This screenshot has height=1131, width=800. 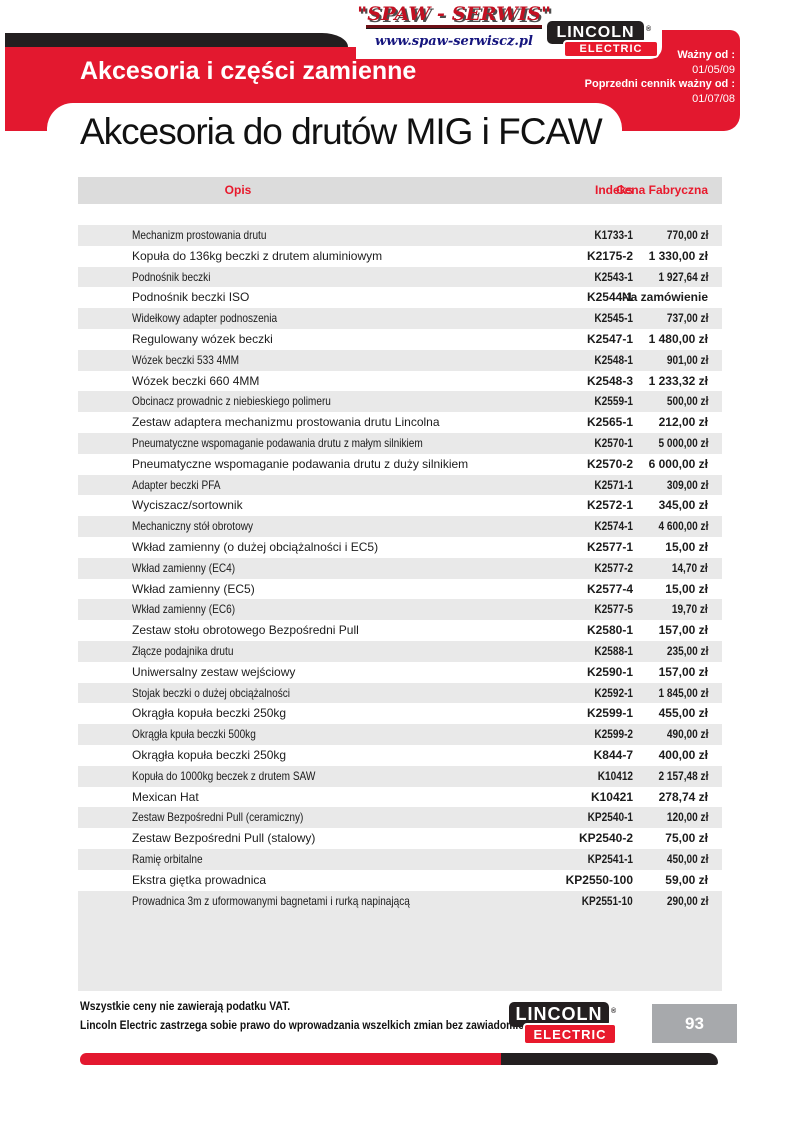 I want to click on row-price: 120,00 zł, so click(x=687, y=817).